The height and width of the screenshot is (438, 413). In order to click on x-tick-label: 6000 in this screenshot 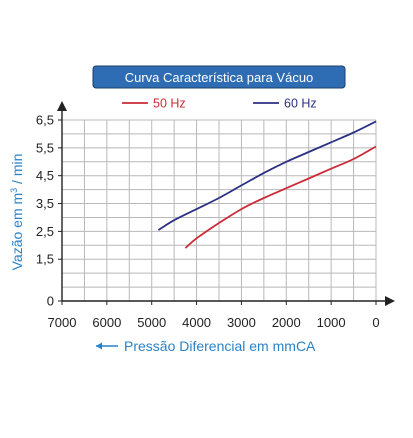, I will do `click(106, 322)`.